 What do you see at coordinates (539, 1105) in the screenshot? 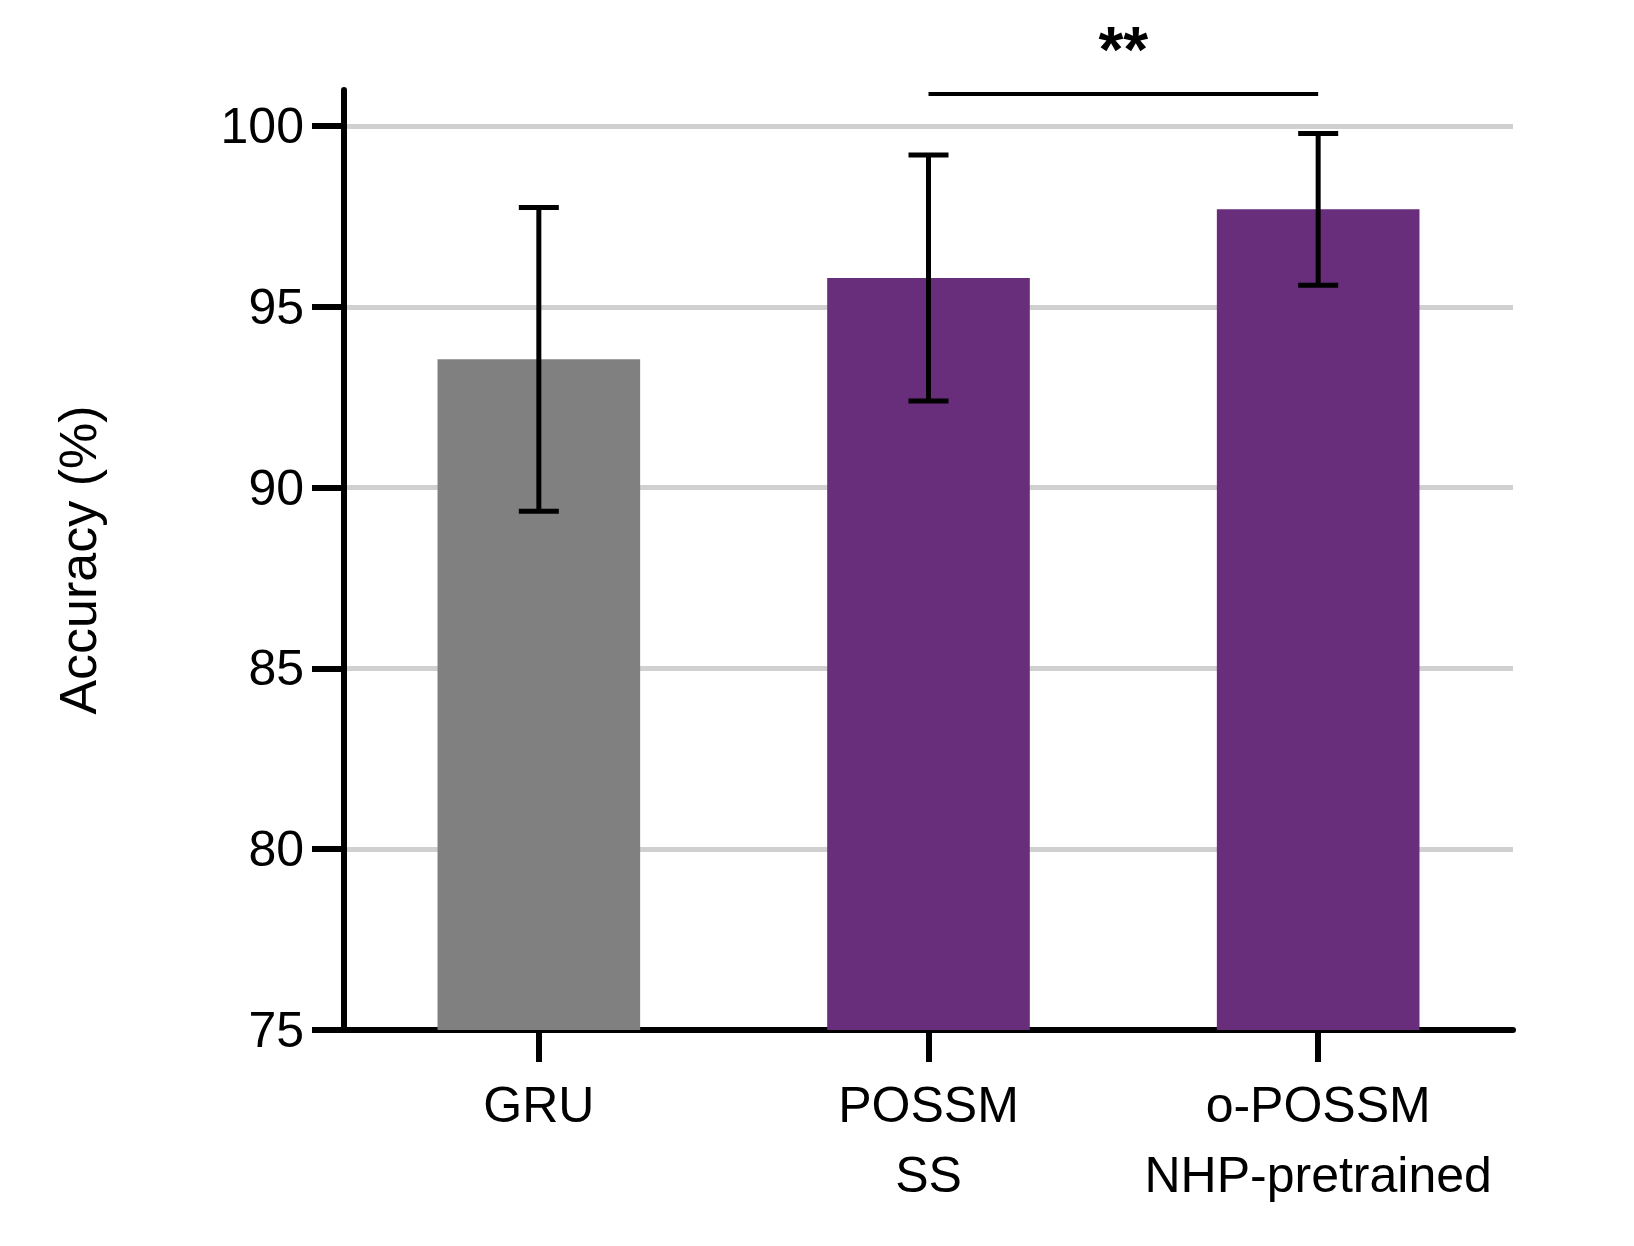
I see `x-tick-label: GRU` at bounding box center [539, 1105].